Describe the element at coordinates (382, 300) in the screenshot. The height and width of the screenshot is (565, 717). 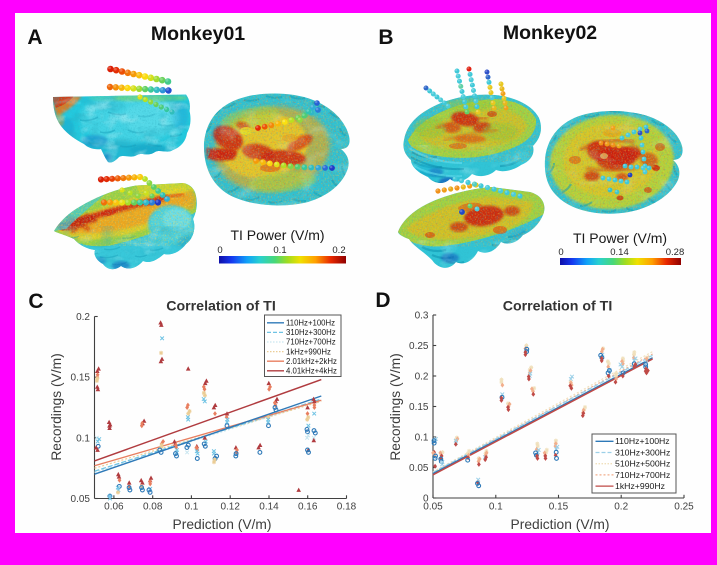
I see `svg-text: D` at that location.